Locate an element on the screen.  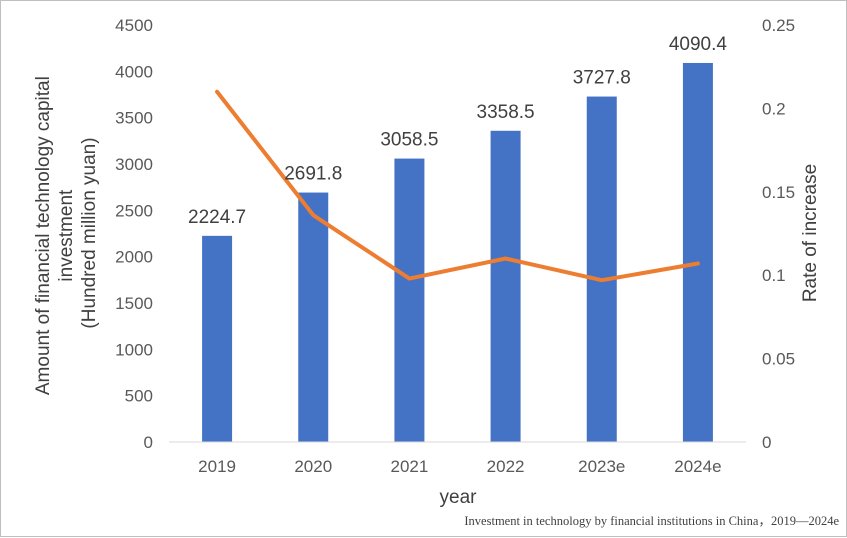
y2-tick-label: 0.15 is located at coordinates (778, 192).